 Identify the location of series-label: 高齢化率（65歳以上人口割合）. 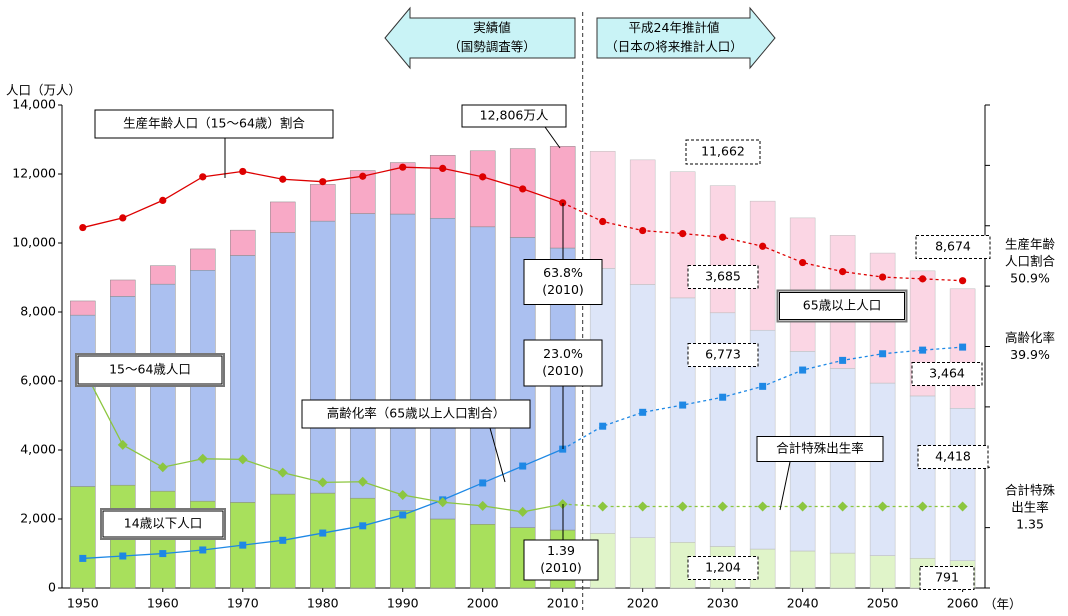
(416, 413).